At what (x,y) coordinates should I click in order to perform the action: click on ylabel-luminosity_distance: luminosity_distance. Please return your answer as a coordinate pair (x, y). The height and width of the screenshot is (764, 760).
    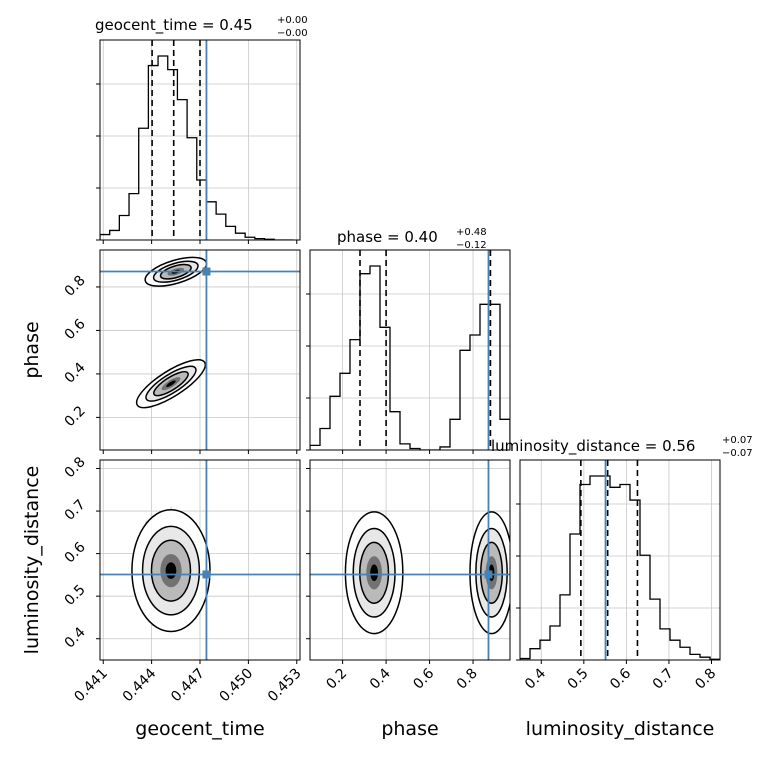
    Looking at the image, I should click on (32, 560).